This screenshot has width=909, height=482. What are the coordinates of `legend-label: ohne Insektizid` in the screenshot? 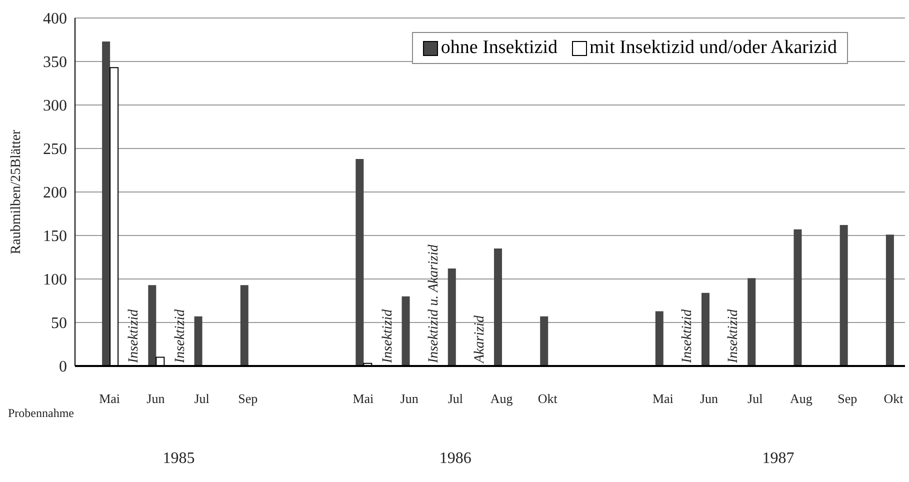 It's located at (499, 48).